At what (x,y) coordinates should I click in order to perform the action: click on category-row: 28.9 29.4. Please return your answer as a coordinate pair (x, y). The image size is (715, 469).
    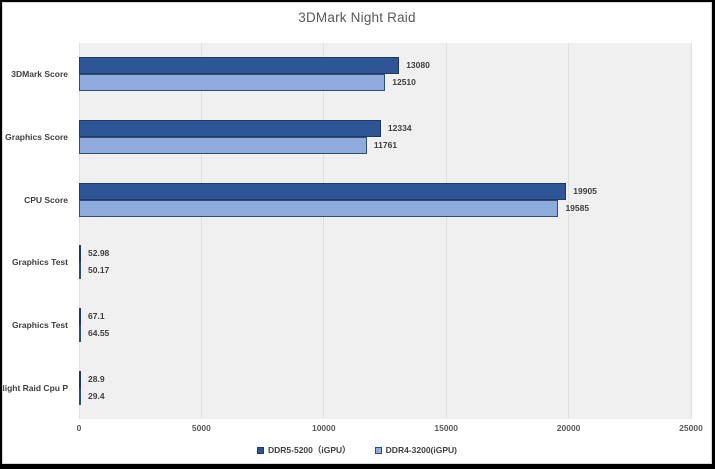
    Looking at the image, I should click on (385, 387).